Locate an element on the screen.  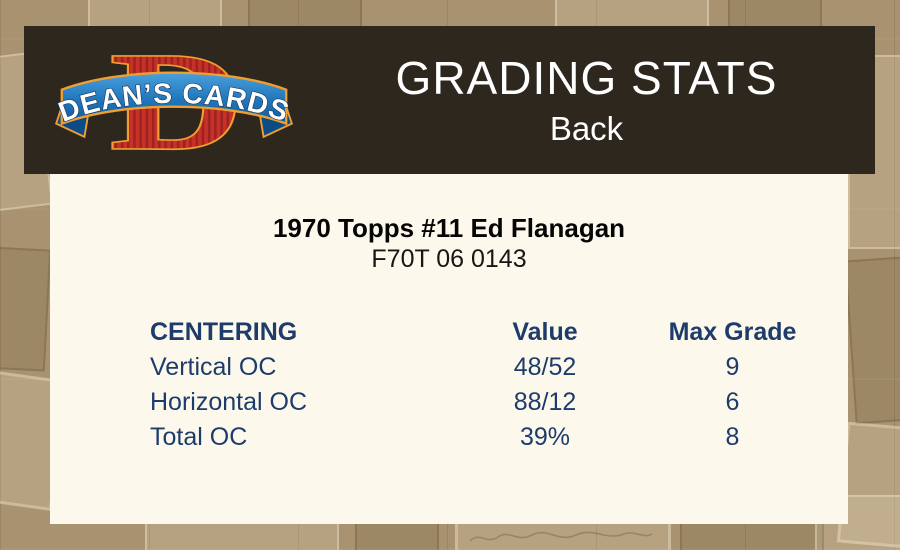
row-max-grade: 9 is located at coordinates (732, 367).